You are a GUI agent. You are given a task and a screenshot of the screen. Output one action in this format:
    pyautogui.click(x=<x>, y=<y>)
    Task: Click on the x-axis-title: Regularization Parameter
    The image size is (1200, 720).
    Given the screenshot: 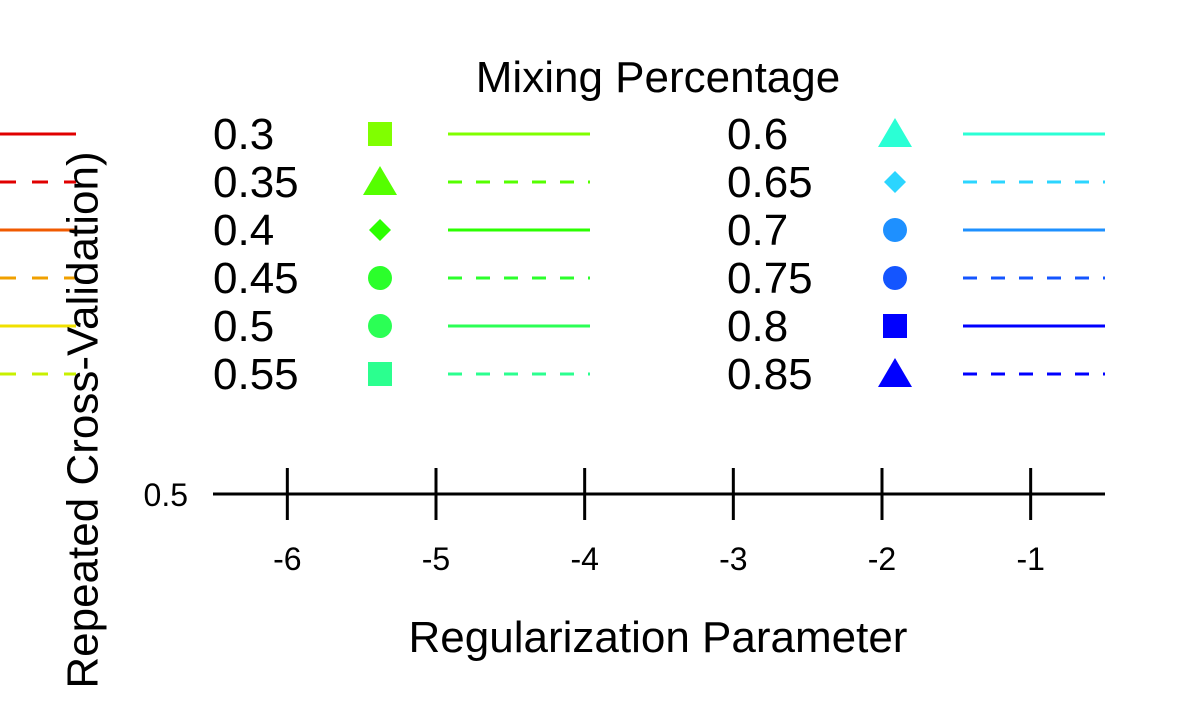 What is the action you would take?
    pyautogui.click(x=658, y=637)
    